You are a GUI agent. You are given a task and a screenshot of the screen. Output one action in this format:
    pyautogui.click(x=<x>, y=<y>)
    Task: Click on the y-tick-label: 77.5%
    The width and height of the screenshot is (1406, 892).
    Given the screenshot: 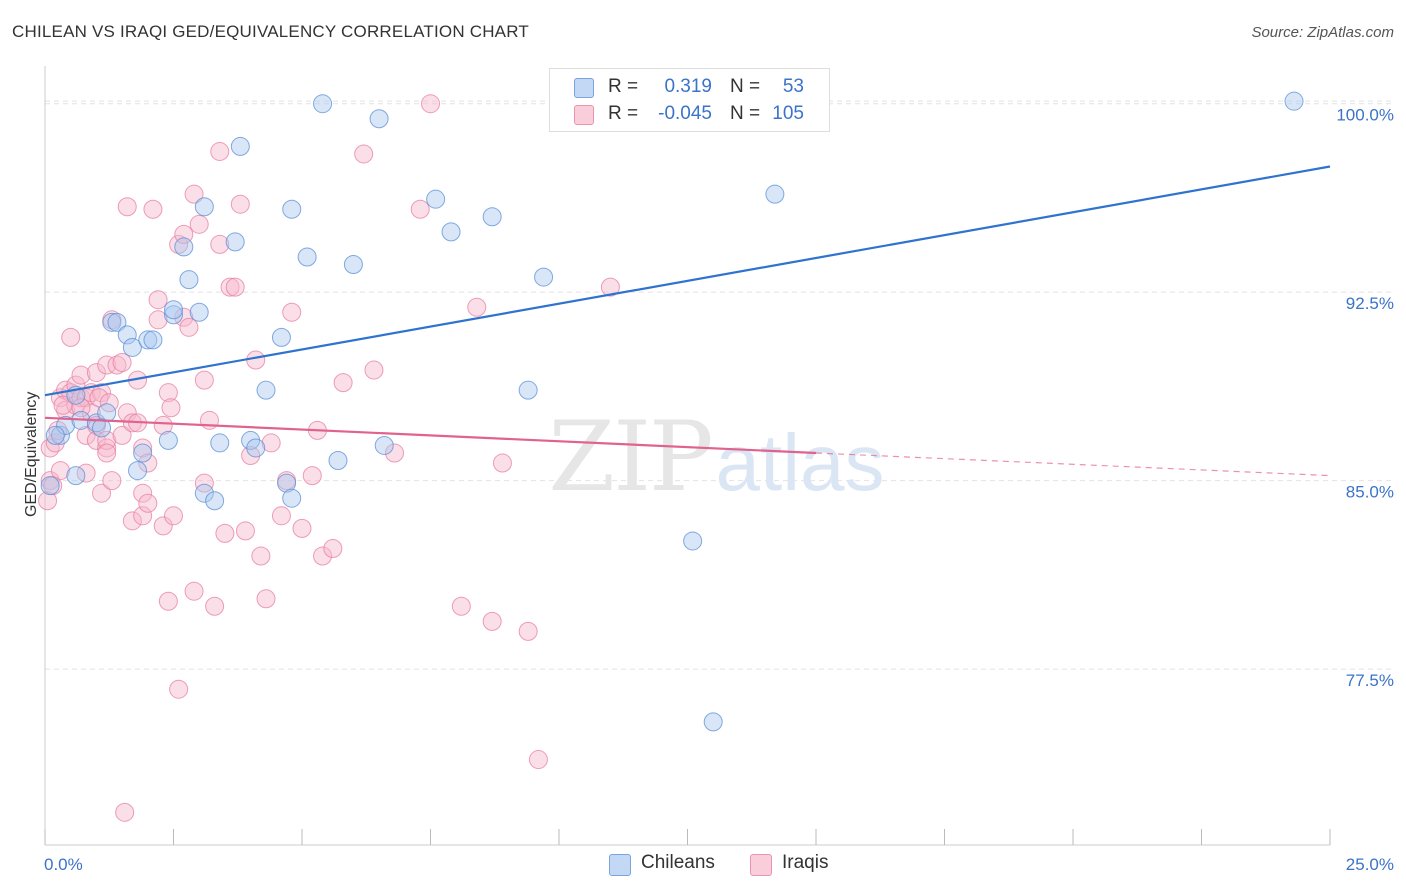 What is the action you would take?
    pyautogui.click(x=1370, y=680)
    